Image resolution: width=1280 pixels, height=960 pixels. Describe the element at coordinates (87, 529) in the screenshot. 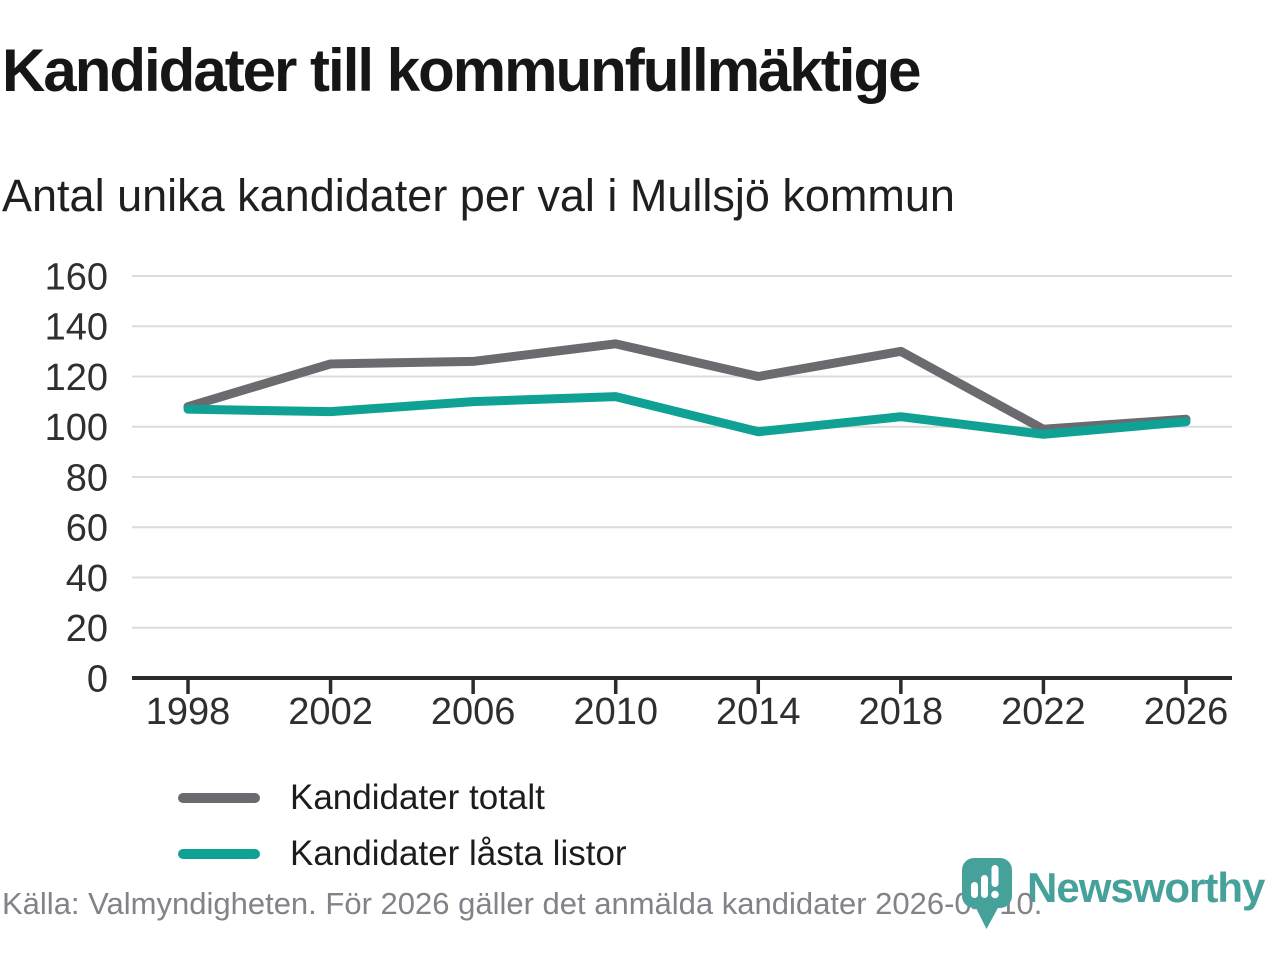

I see `y-tick-label: 60` at that location.